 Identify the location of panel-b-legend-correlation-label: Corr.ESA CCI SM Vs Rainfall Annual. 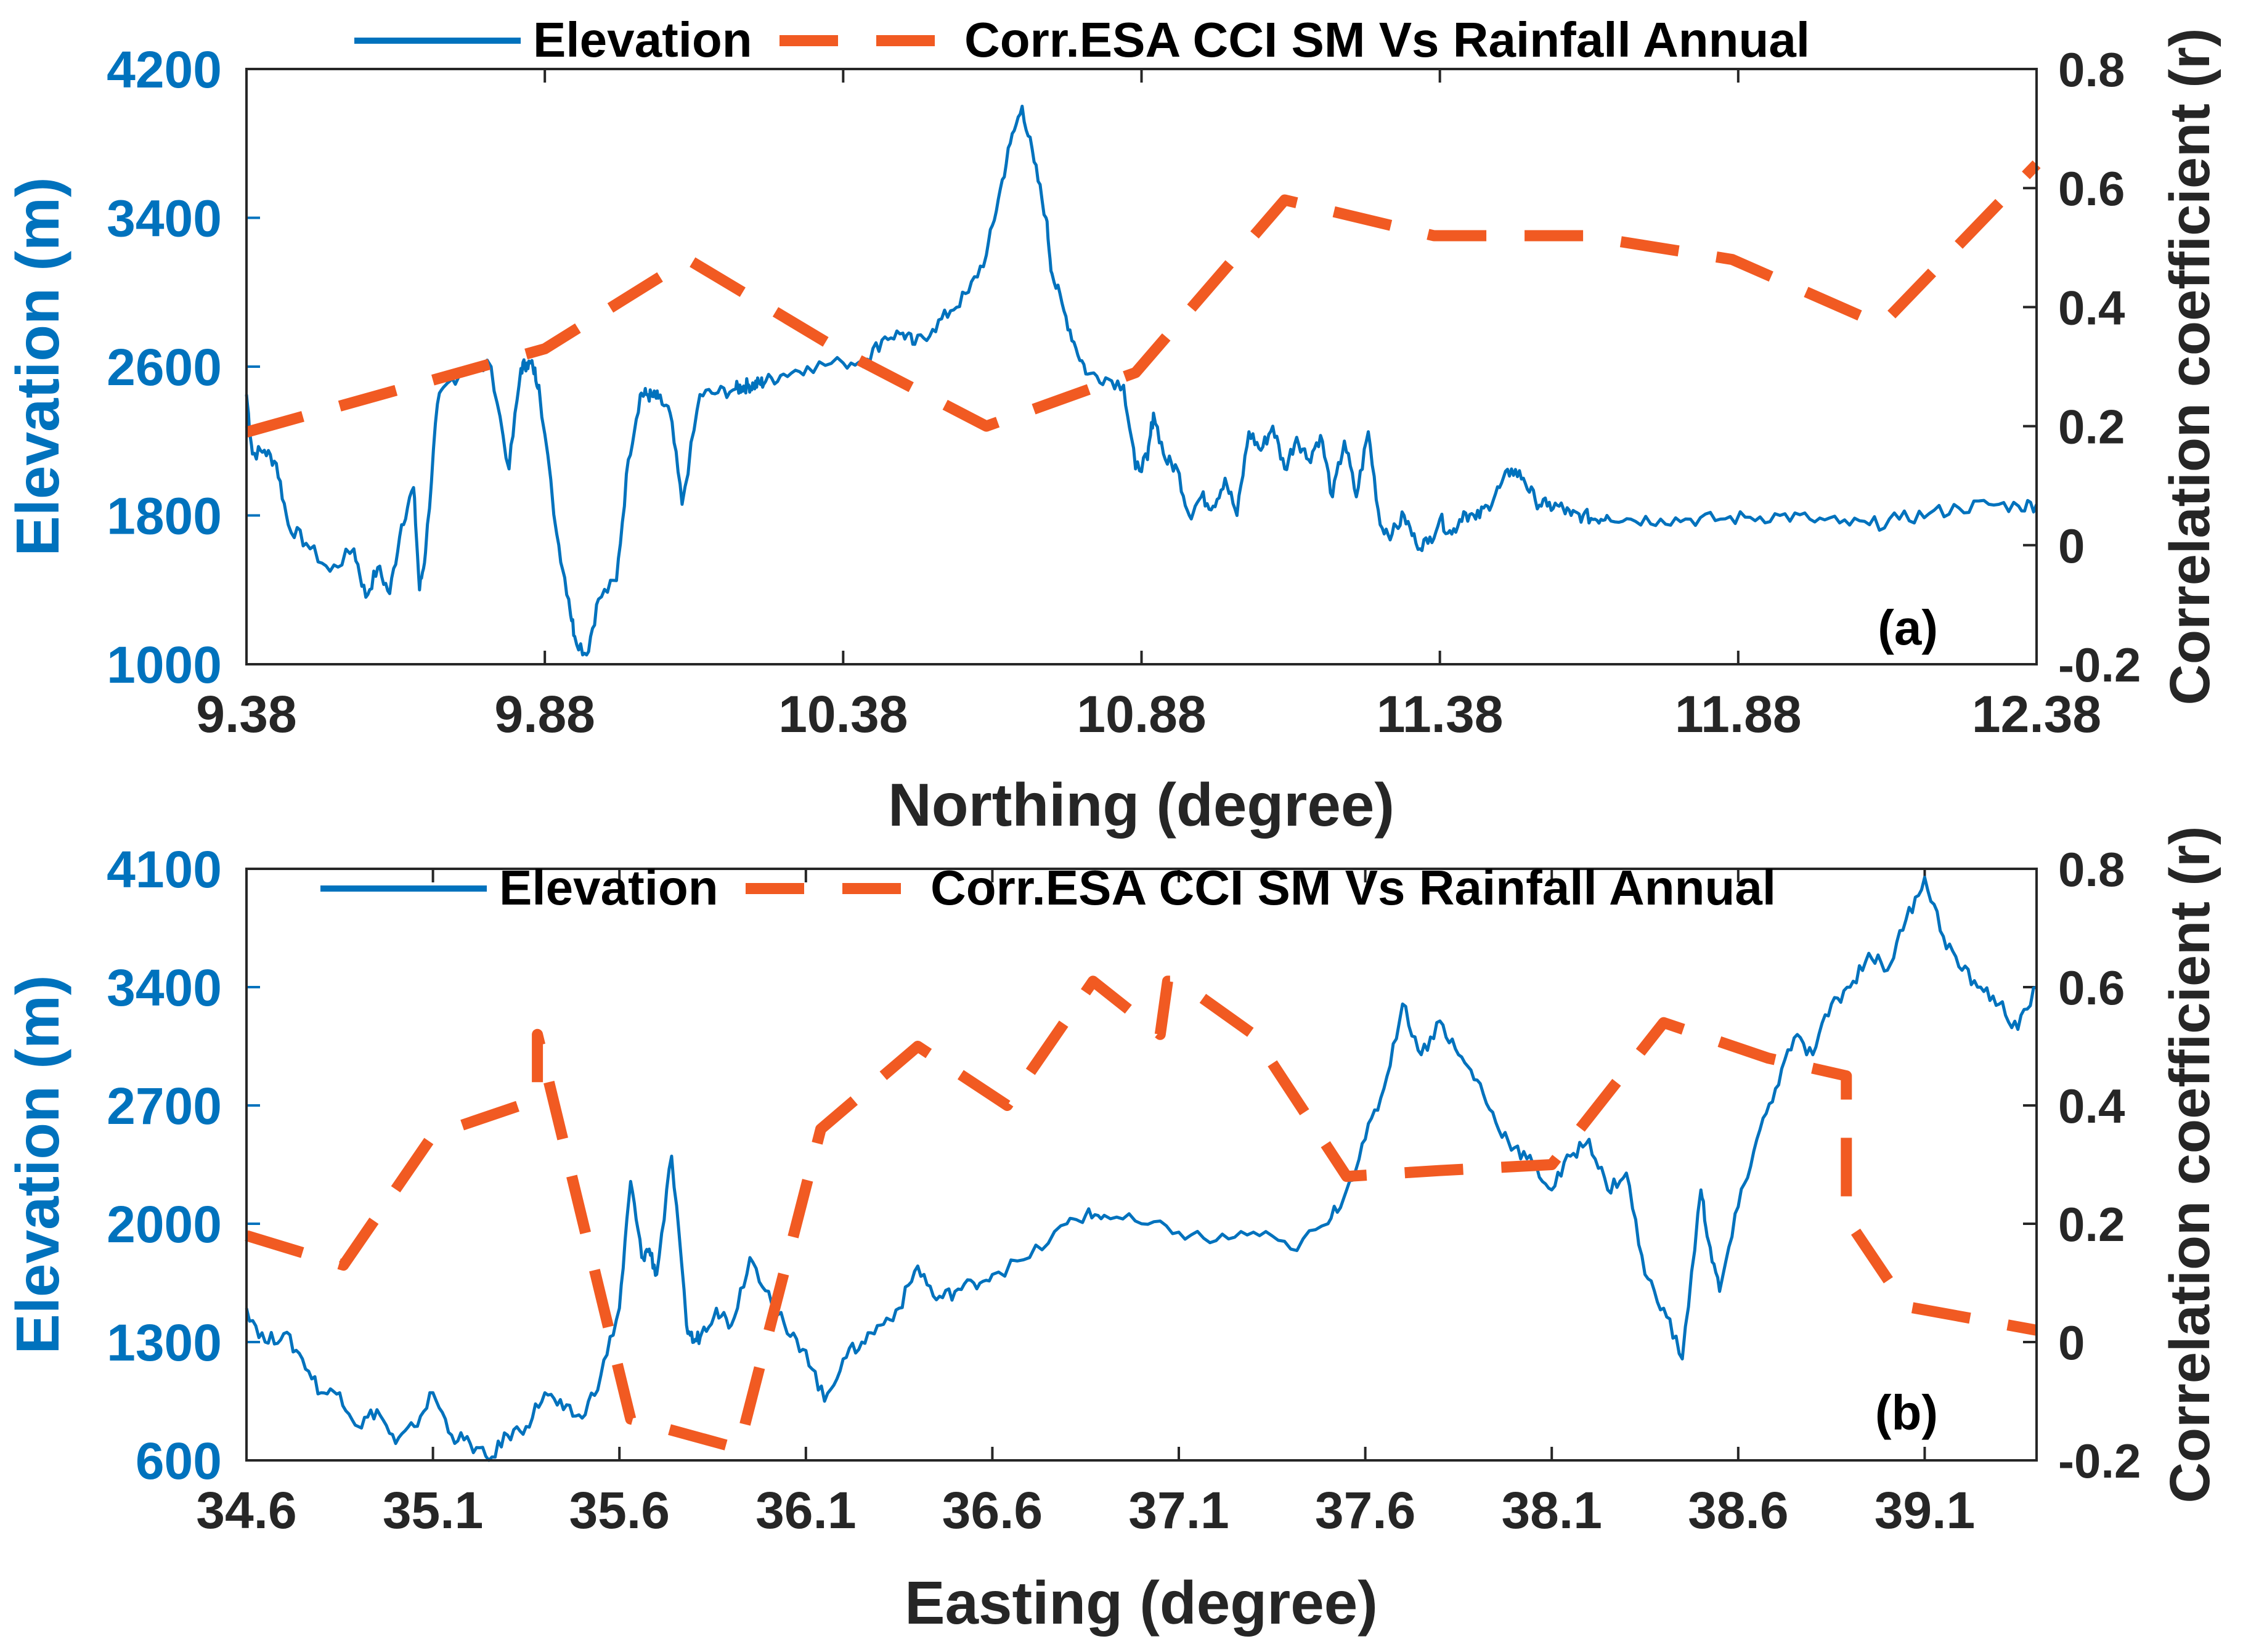
(1353, 887).